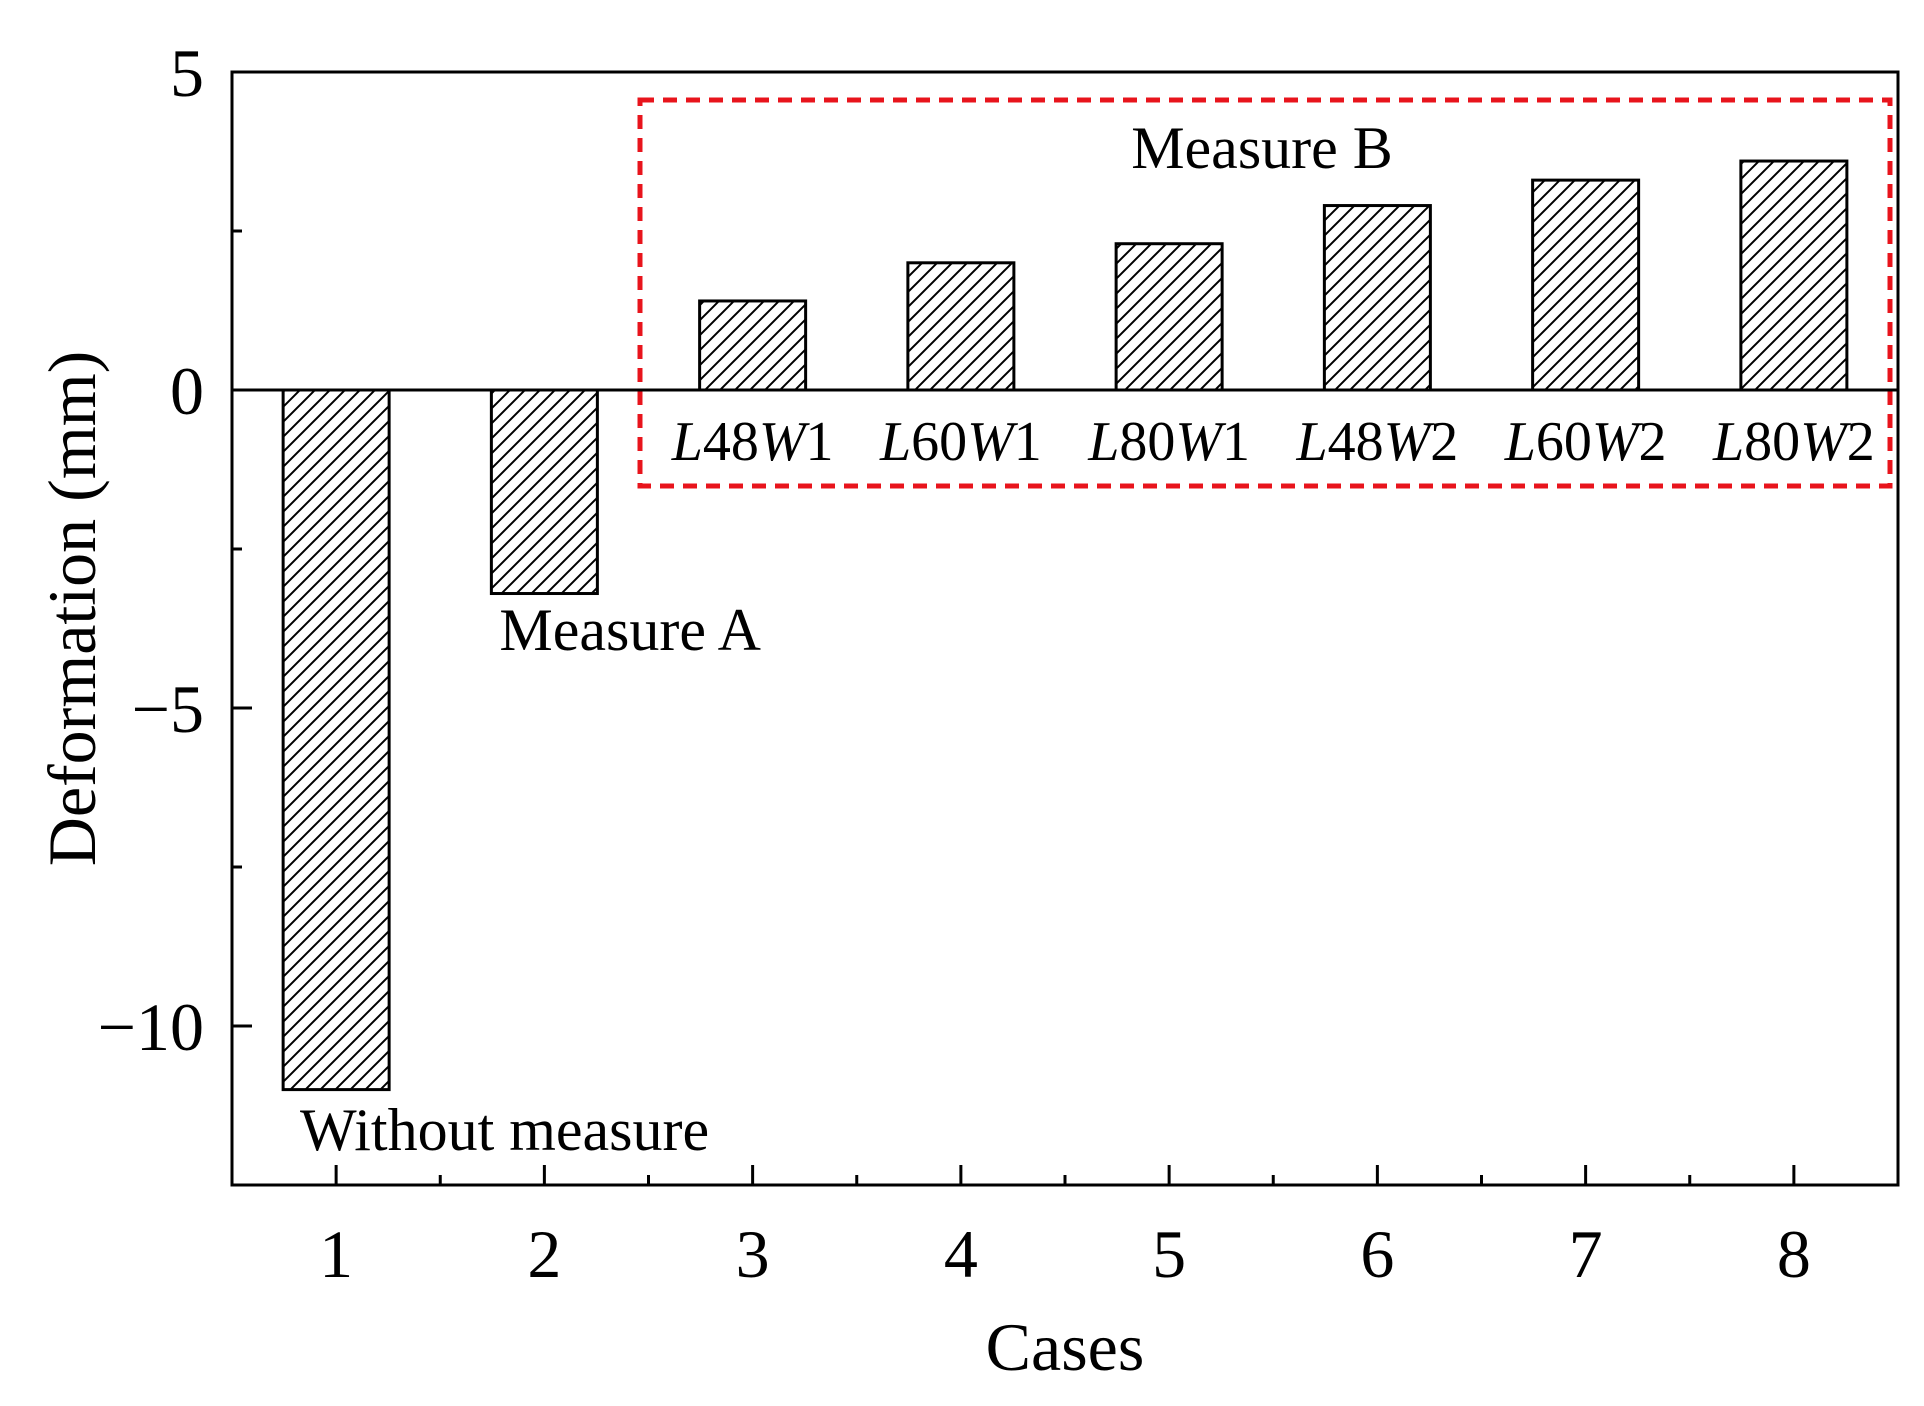 This screenshot has width=1924, height=1406. Describe the element at coordinates (961, 1254) in the screenshot. I see `x-tick-label: 4` at that location.